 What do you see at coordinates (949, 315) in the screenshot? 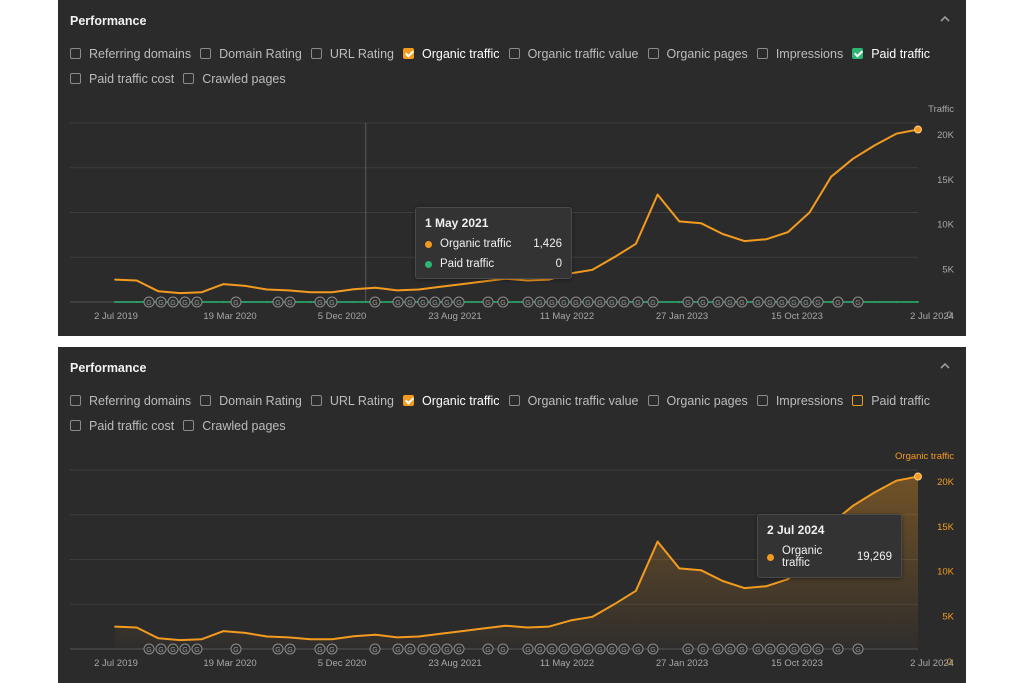
I see `y-tick-label: 0` at bounding box center [949, 315].